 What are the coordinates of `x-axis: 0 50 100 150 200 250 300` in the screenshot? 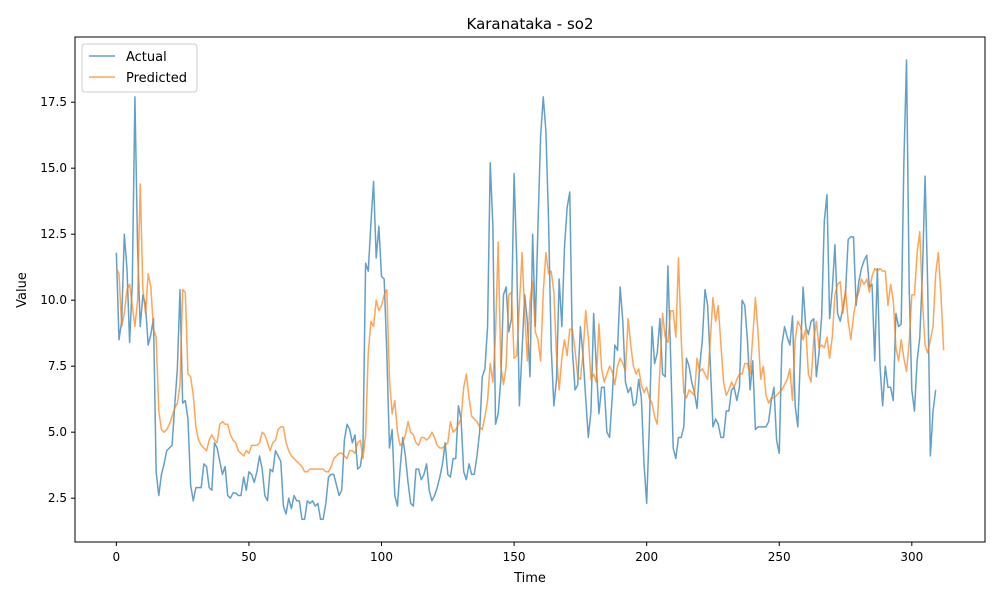 It's located at (518, 553).